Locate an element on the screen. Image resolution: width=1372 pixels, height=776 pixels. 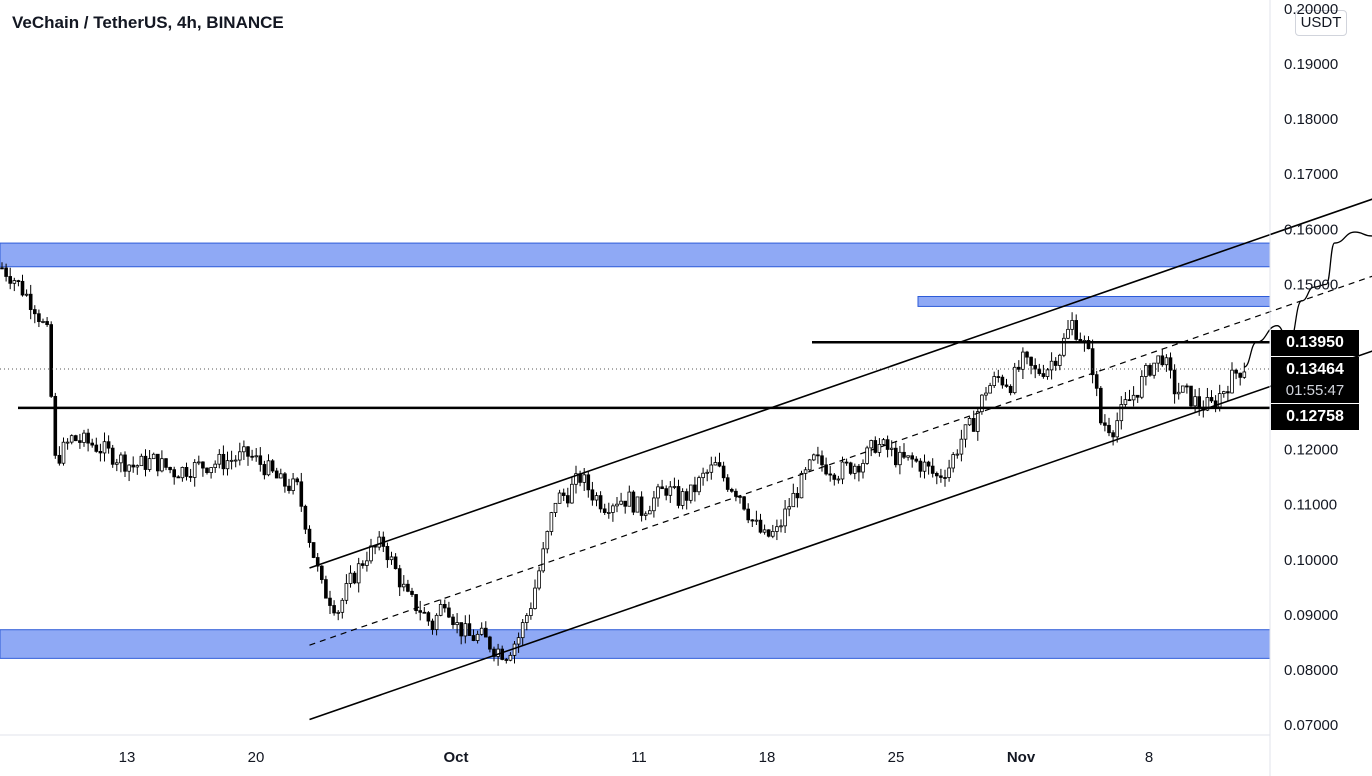
time-tick-label: 25 is located at coordinates (896, 757).